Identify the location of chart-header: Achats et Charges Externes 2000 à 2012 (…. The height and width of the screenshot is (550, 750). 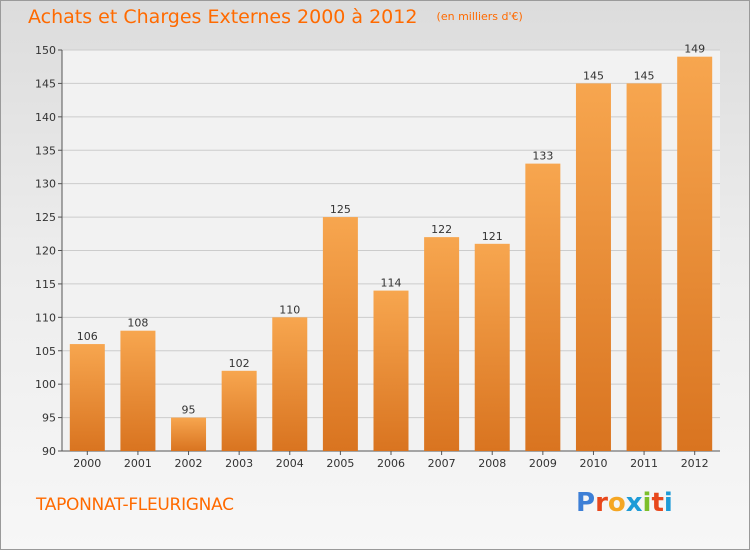
(275, 17).